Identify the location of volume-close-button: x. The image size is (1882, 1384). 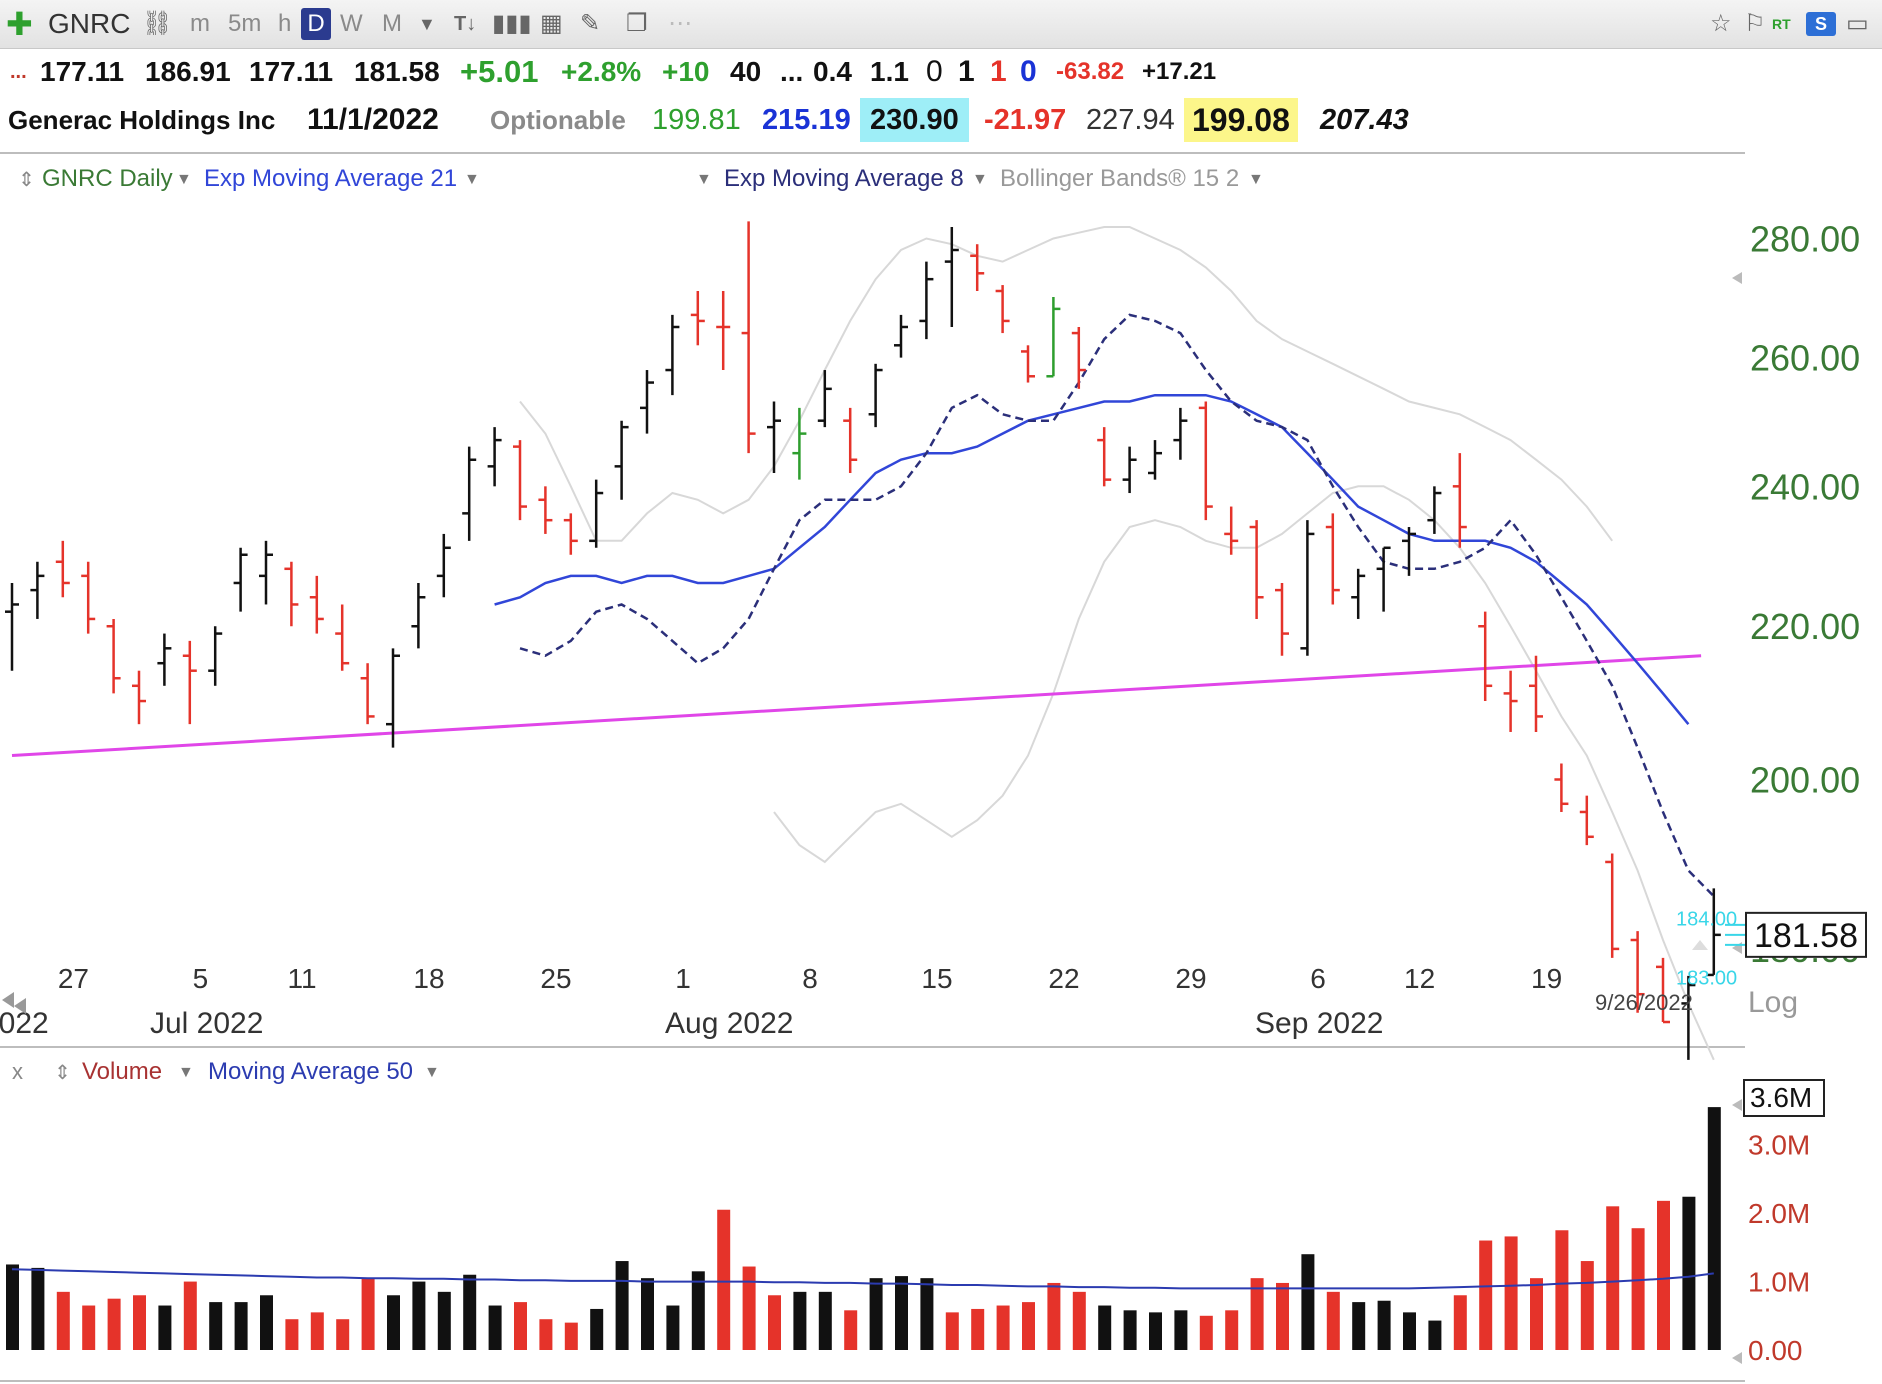
(17, 1071).